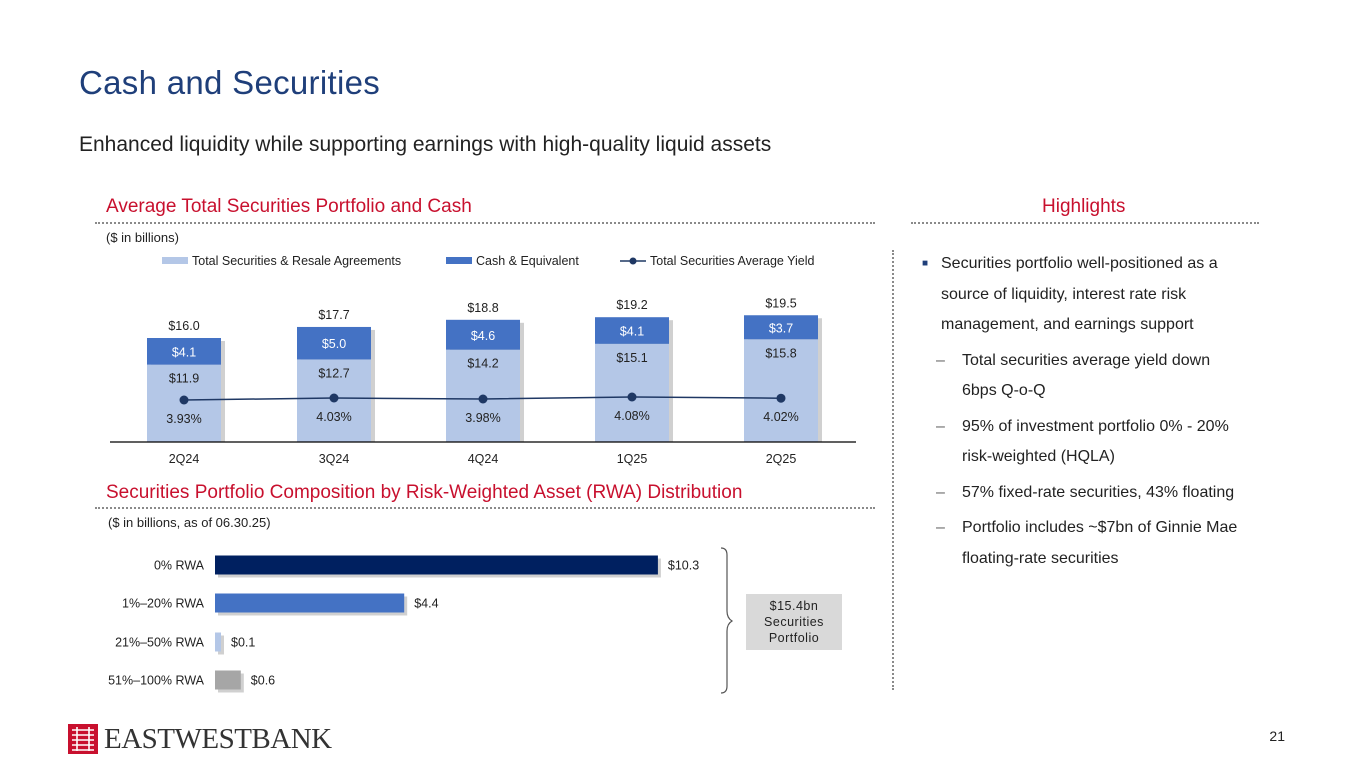  What do you see at coordinates (333, 417) in the screenshot?
I see `yield-label: 4.03%` at bounding box center [333, 417].